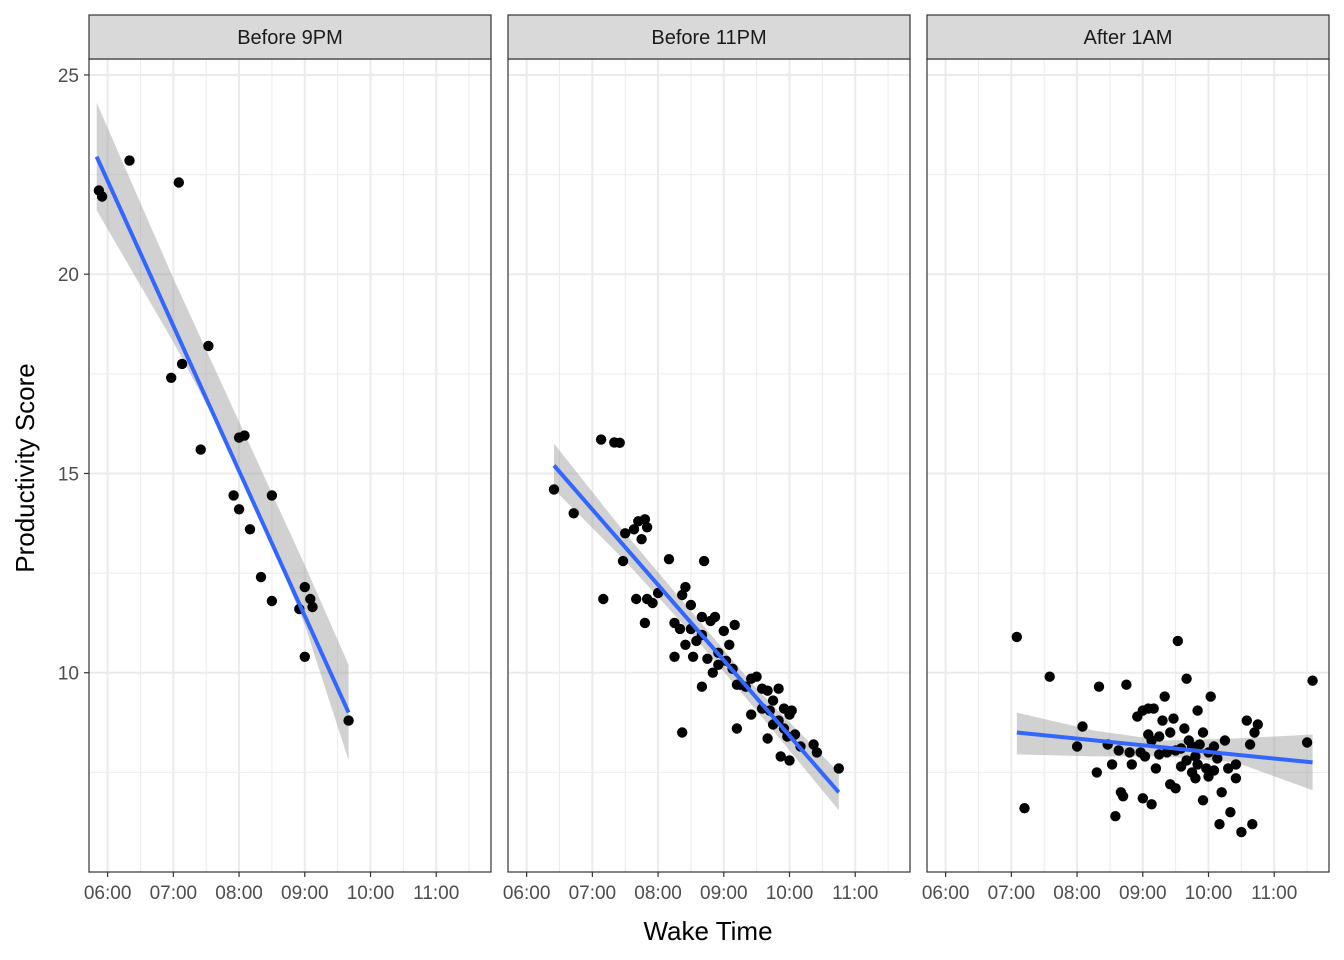 The width and height of the screenshot is (1344, 960). What do you see at coordinates (68, 76) in the screenshot?
I see `y-tick-label: 25` at bounding box center [68, 76].